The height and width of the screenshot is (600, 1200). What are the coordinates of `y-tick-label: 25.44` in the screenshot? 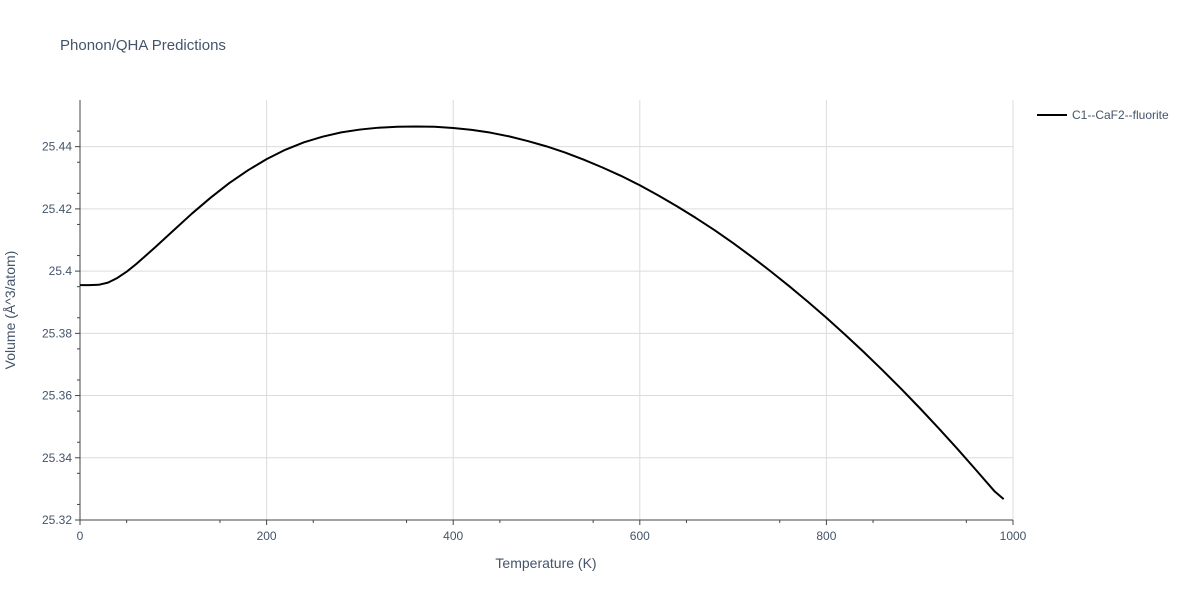 It's located at (57, 147).